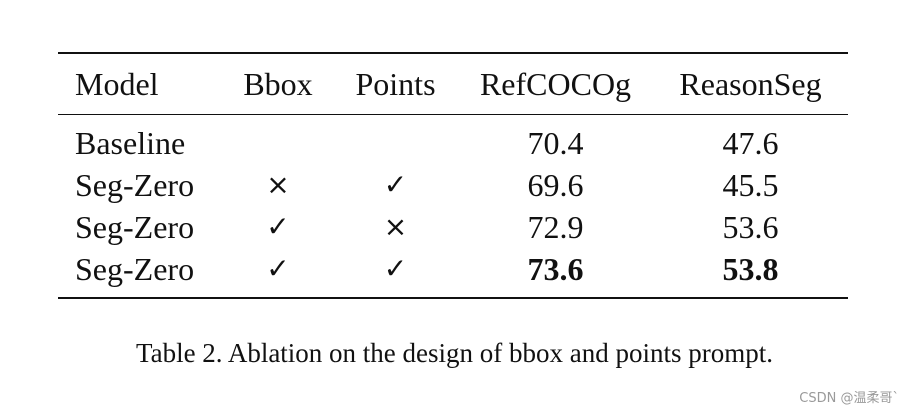  Describe the element at coordinates (453, 84) in the screenshot. I see `table-header-row: Model Bbox Points RefCOCOg ReasonSeg` at that location.